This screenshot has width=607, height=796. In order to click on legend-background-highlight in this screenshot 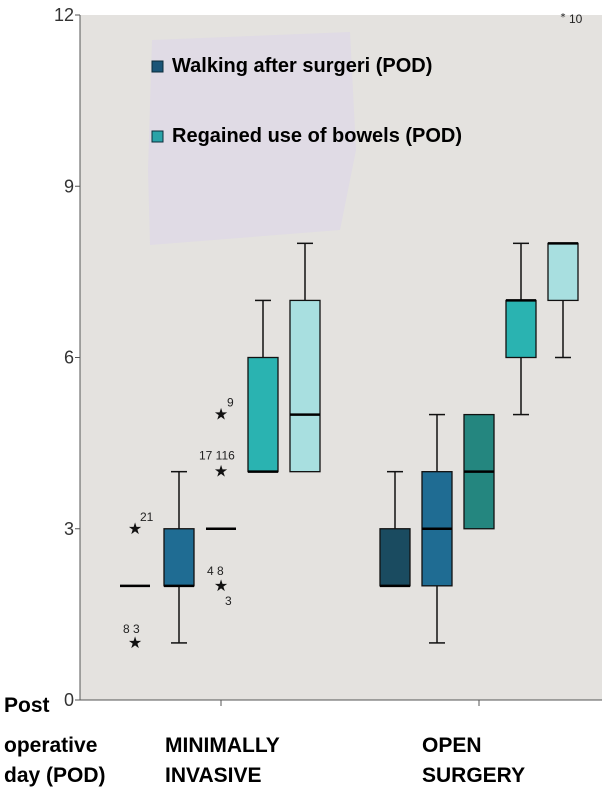, I will do `click(252, 138)`.